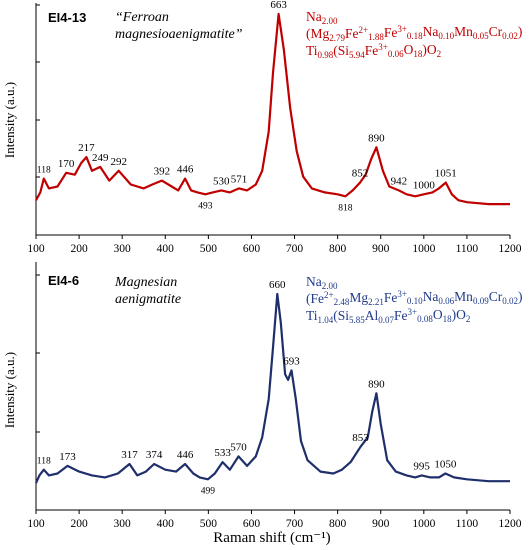 Image resolution: width=529 pixels, height=550 pixels. Describe the element at coordinates (481, 301) in the screenshot. I see `formula-segment: 0.09` at that location.